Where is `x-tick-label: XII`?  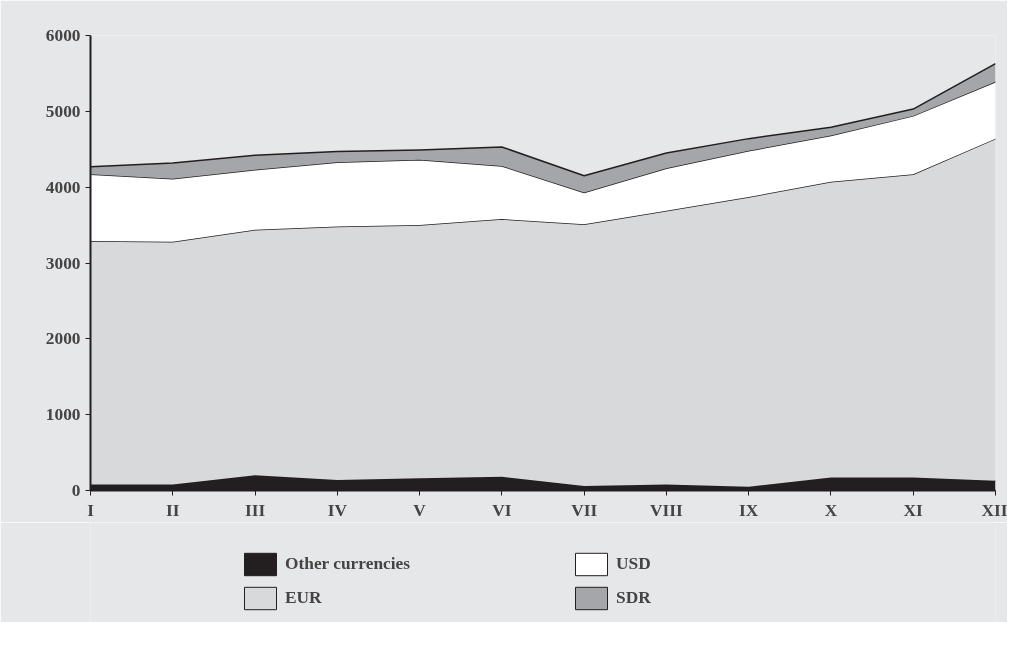
x-tick-label: XII is located at coordinates (994, 510).